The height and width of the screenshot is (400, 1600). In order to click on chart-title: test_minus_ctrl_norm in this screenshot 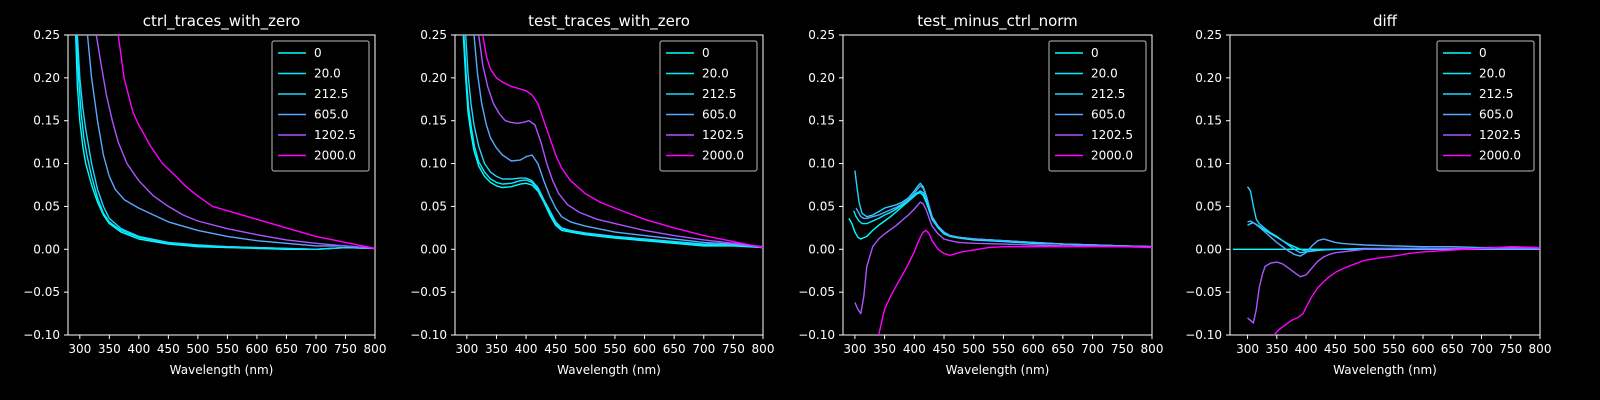, I will do `click(997, 21)`.